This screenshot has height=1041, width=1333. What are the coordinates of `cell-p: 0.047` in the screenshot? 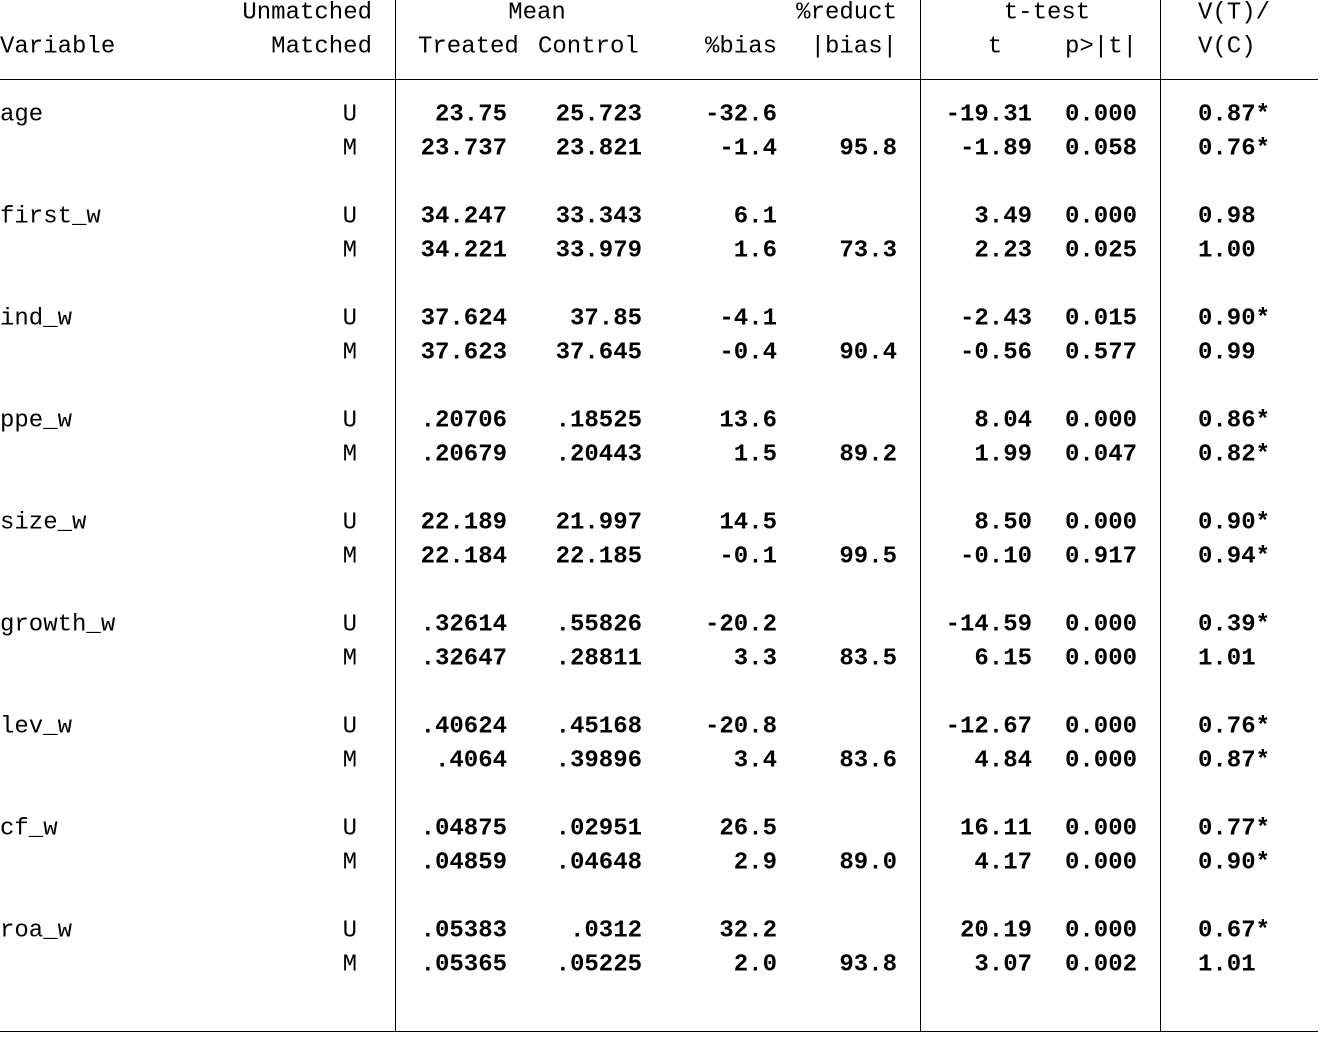 It's located at (1101, 454).